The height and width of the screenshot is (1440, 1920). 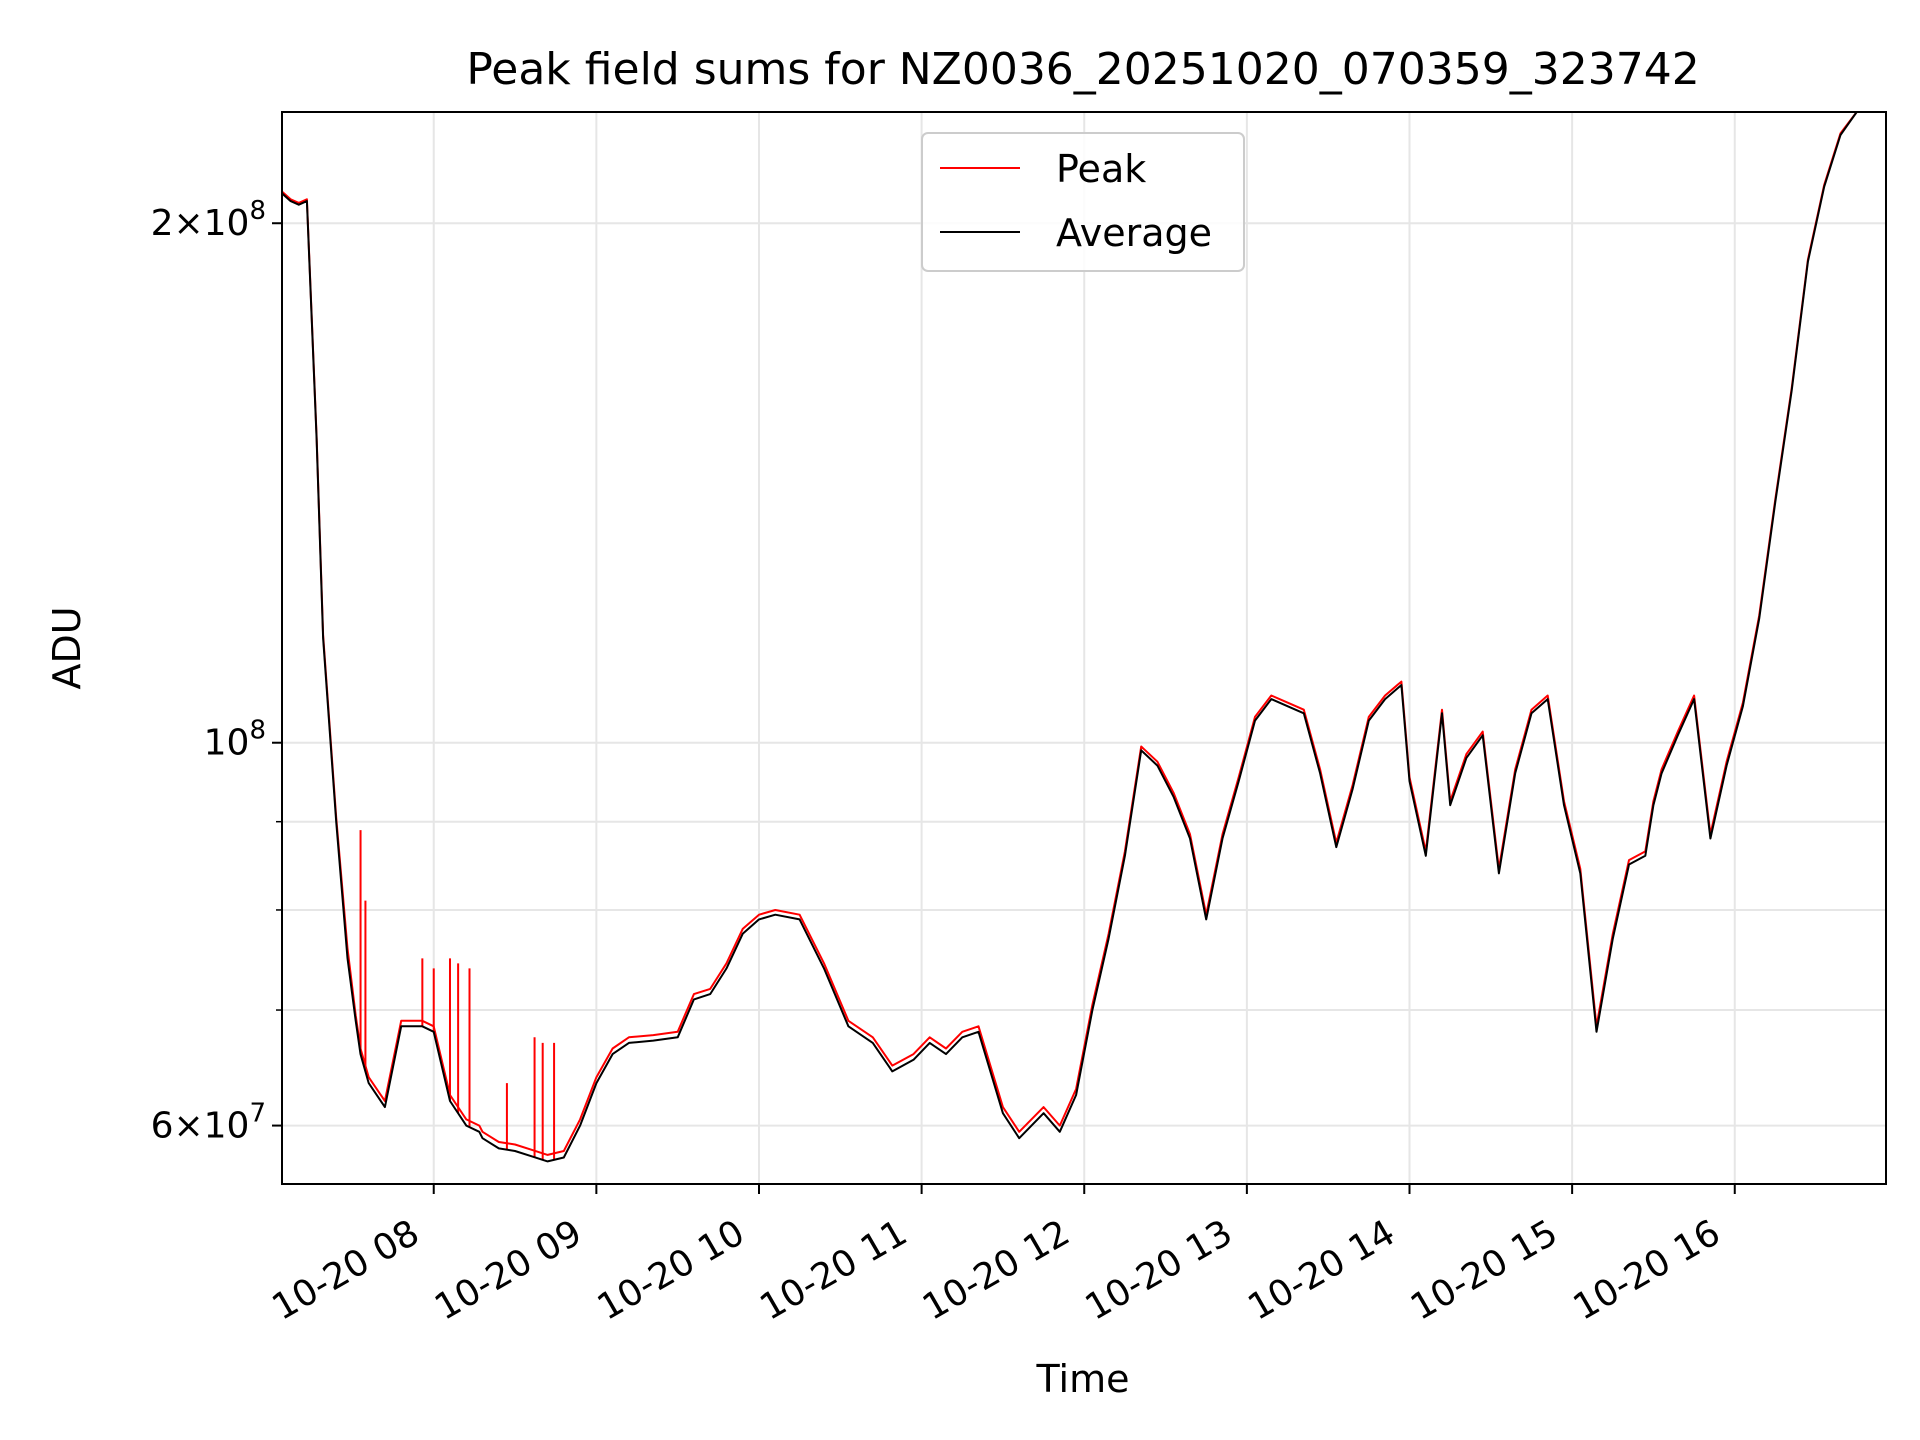 I want to click on y-tick-exponent: 7, so click(x=257, y=1114).